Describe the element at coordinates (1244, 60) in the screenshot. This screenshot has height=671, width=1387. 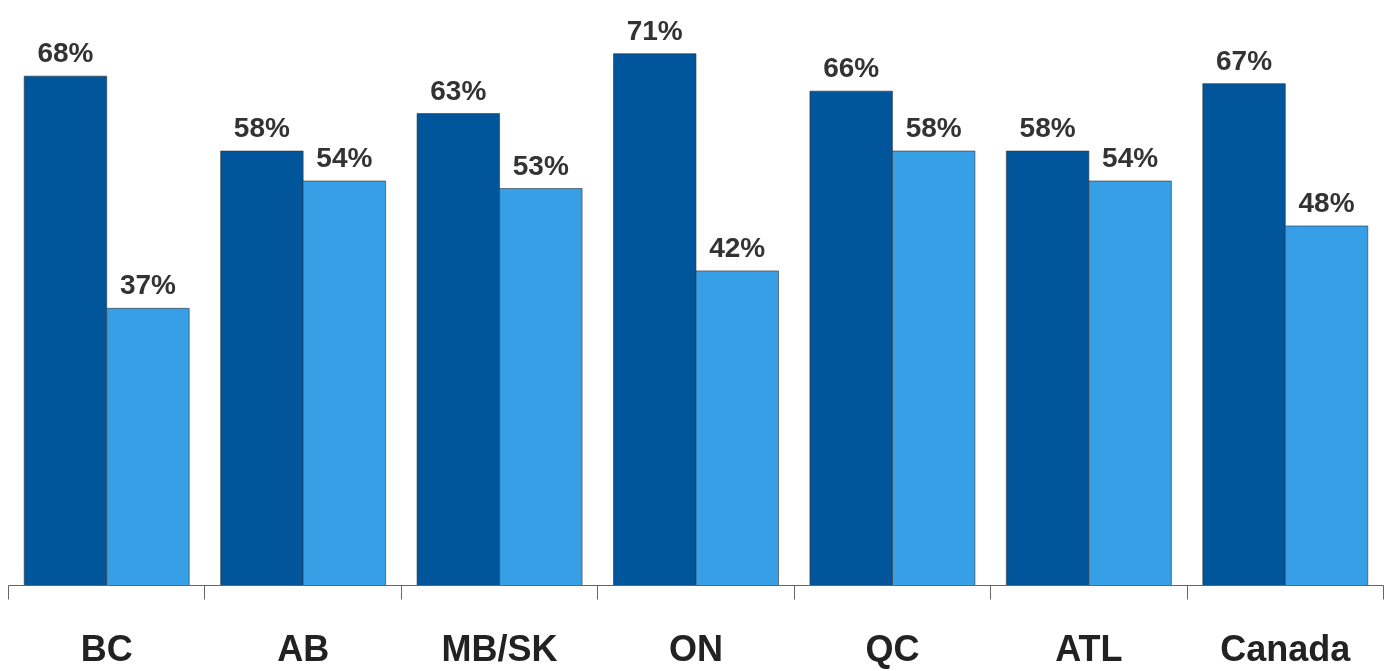
I see `data-label: 67%` at that location.